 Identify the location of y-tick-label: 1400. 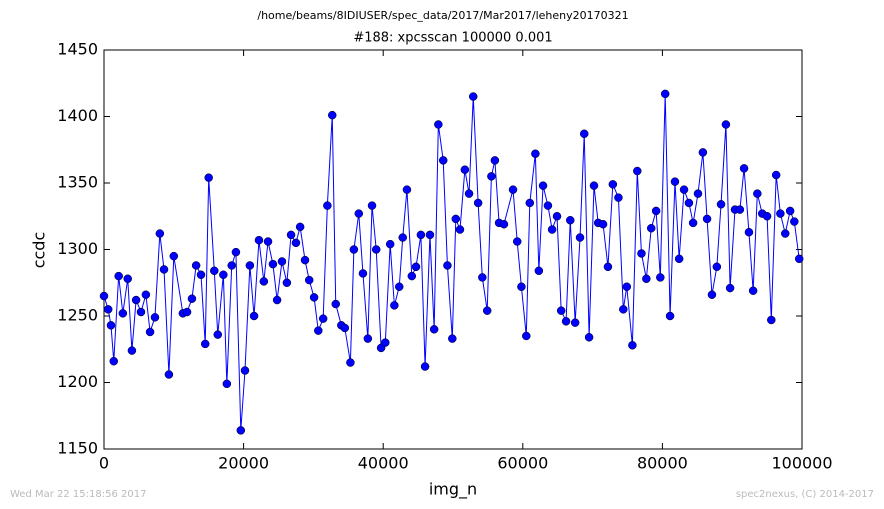
(77, 115).